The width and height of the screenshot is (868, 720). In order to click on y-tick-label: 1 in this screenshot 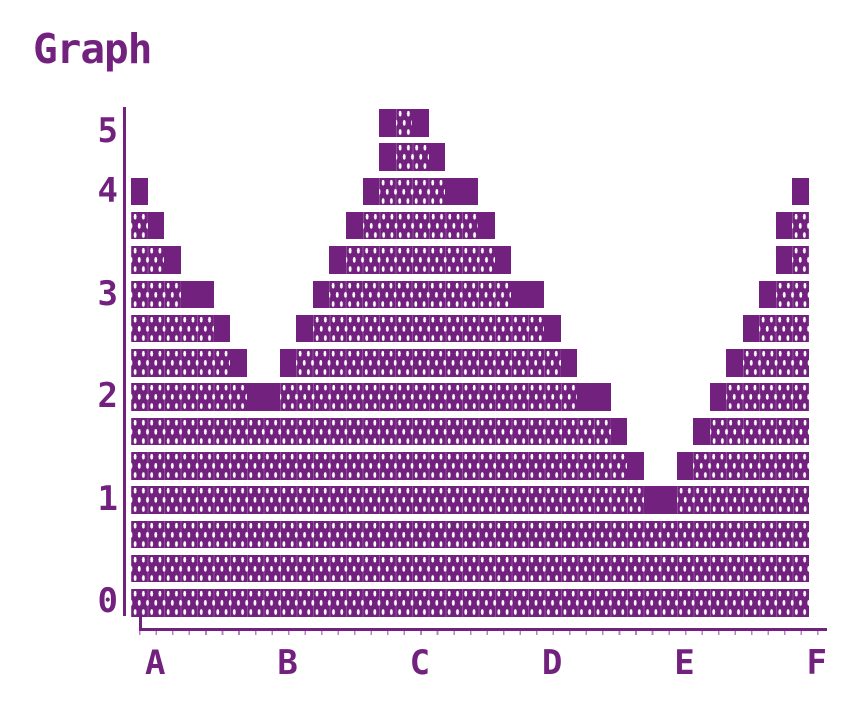, I will do `click(107, 498)`.